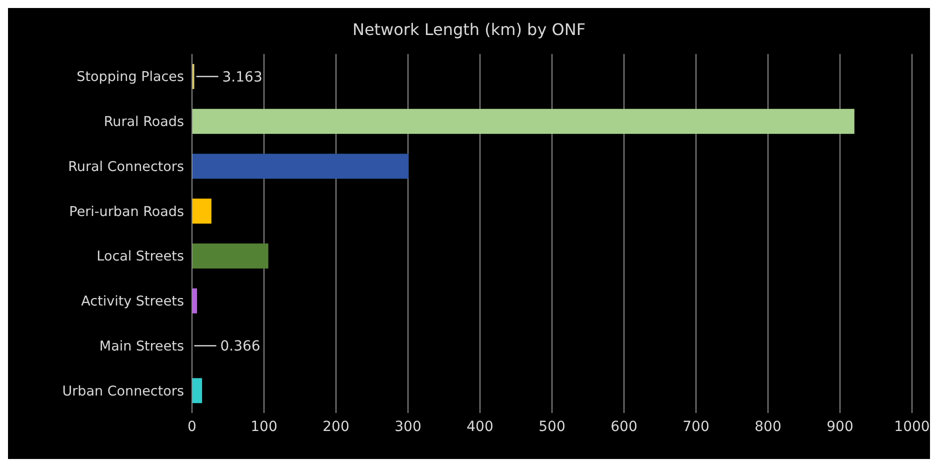 The width and height of the screenshot is (938, 467). I want to click on y-tick-label: Urban Connectors, so click(123, 391).